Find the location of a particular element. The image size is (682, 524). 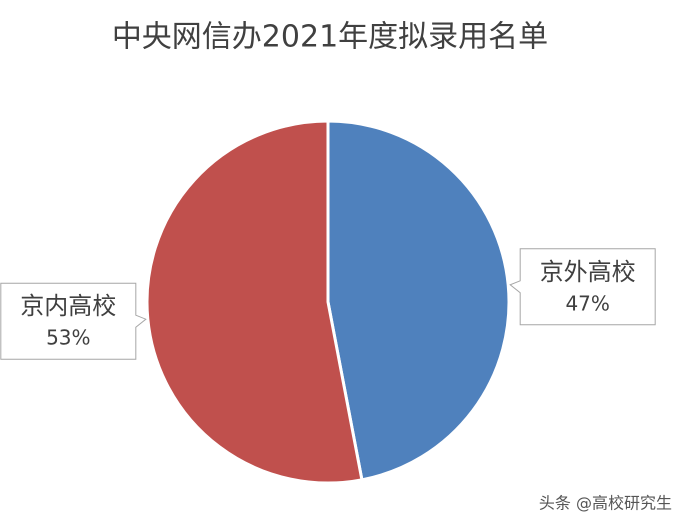

category-label: 京外高校 is located at coordinates (588, 272).